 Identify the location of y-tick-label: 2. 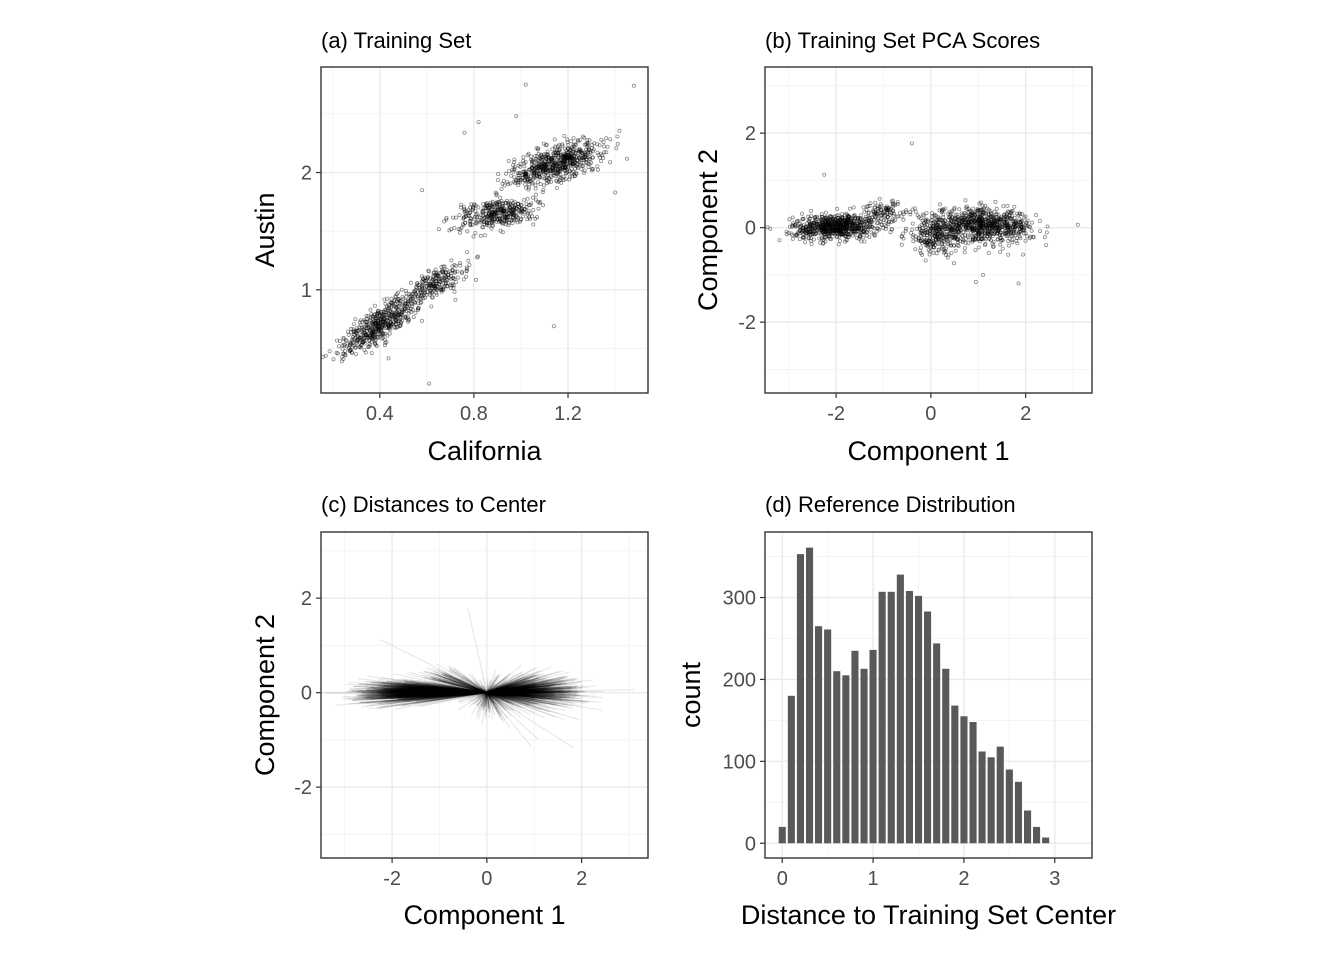
(750, 134).